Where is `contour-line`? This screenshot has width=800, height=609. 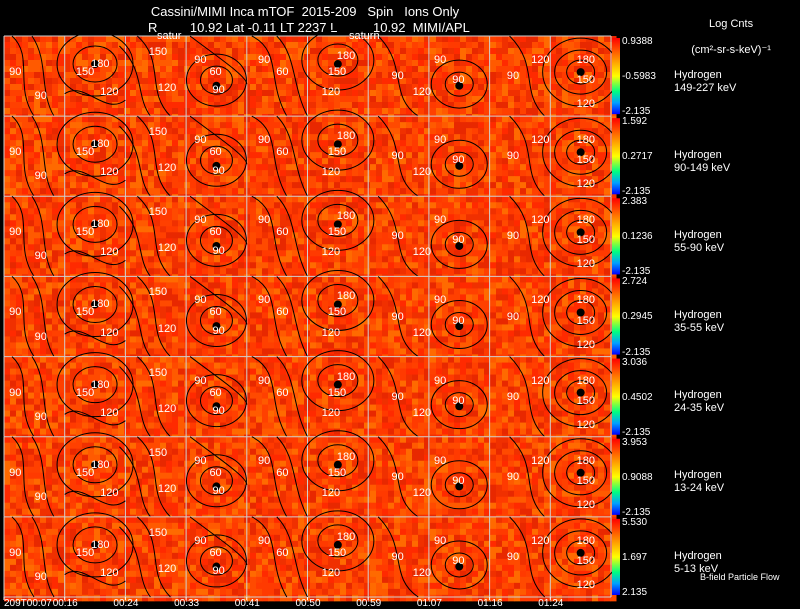
contour-line is located at coordinates (459, 164).